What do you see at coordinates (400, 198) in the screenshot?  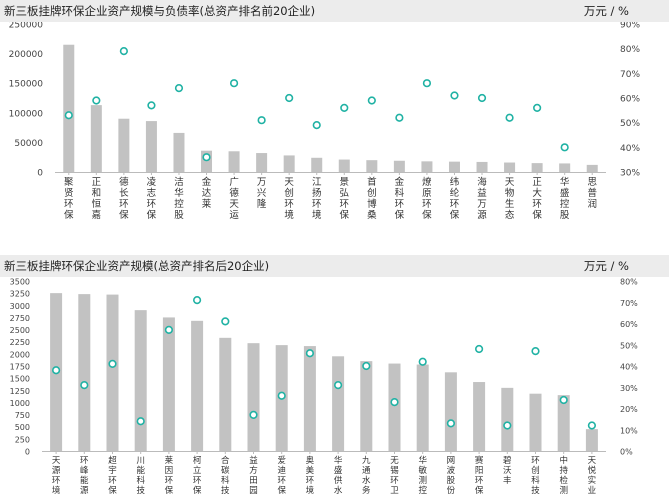 I see `x-tick-label: 金科环保` at bounding box center [400, 198].